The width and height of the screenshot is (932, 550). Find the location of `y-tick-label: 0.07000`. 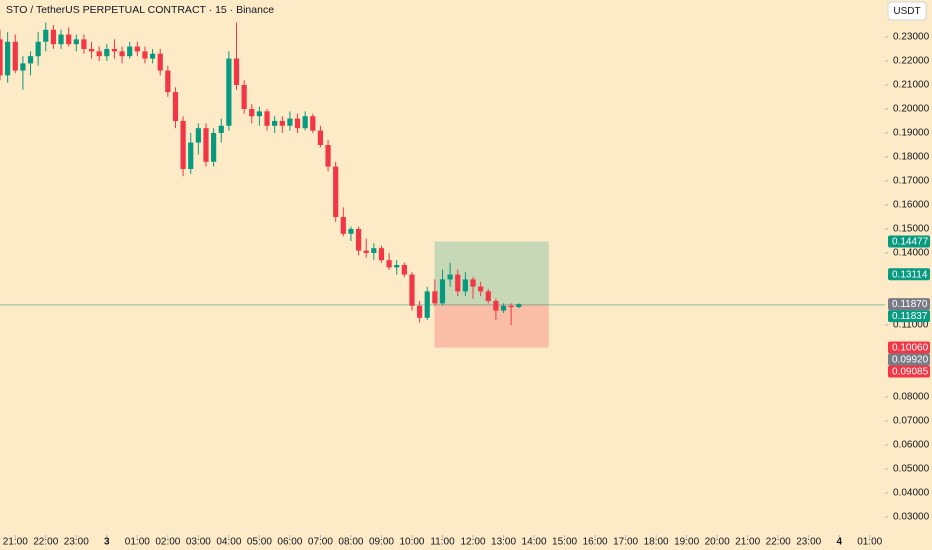

y-tick-label: 0.07000 is located at coordinates (911, 421).